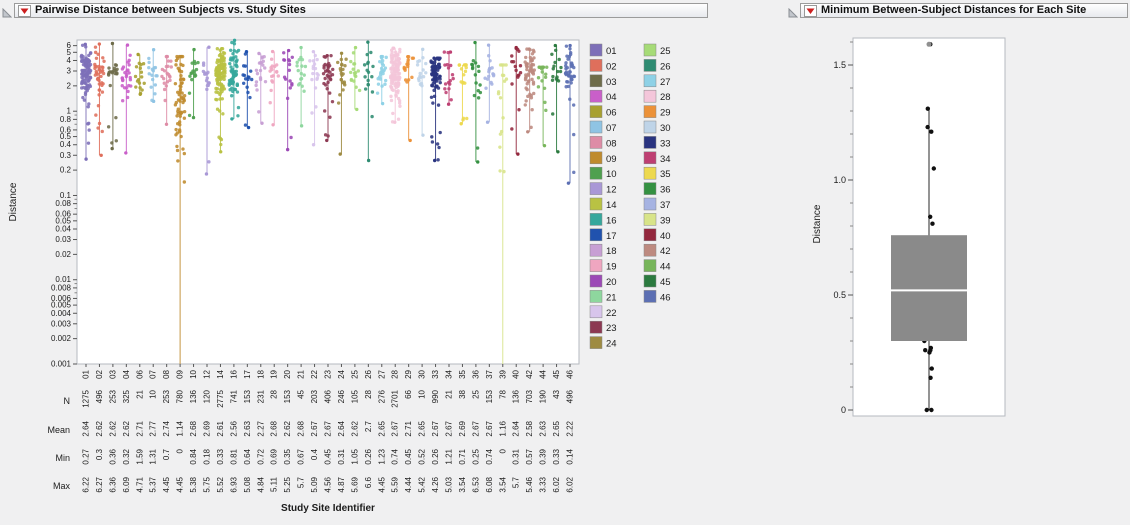 The height and width of the screenshot is (525, 1130). What do you see at coordinates (395, 398) in the screenshot?
I see `svg-text: 2701` at bounding box center [395, 398].